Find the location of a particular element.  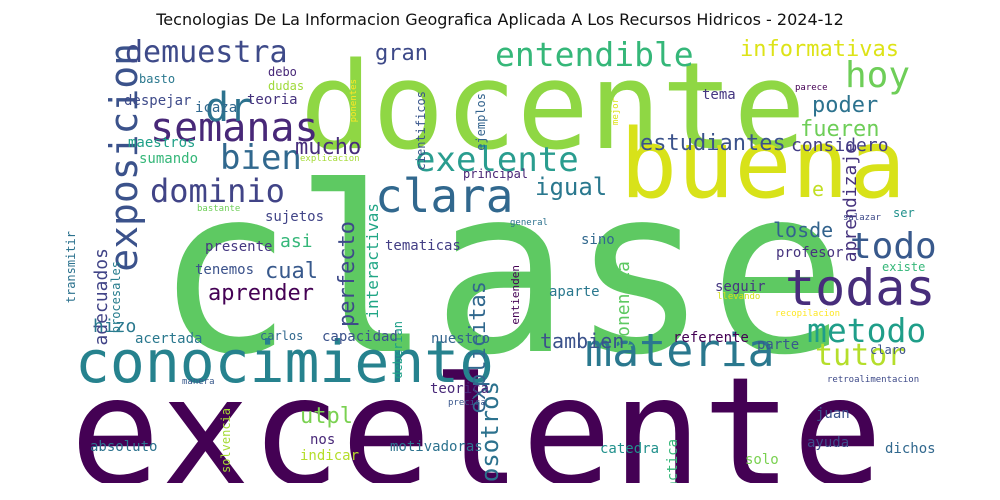

word-considero: considero is located at coordinates (840, 145).